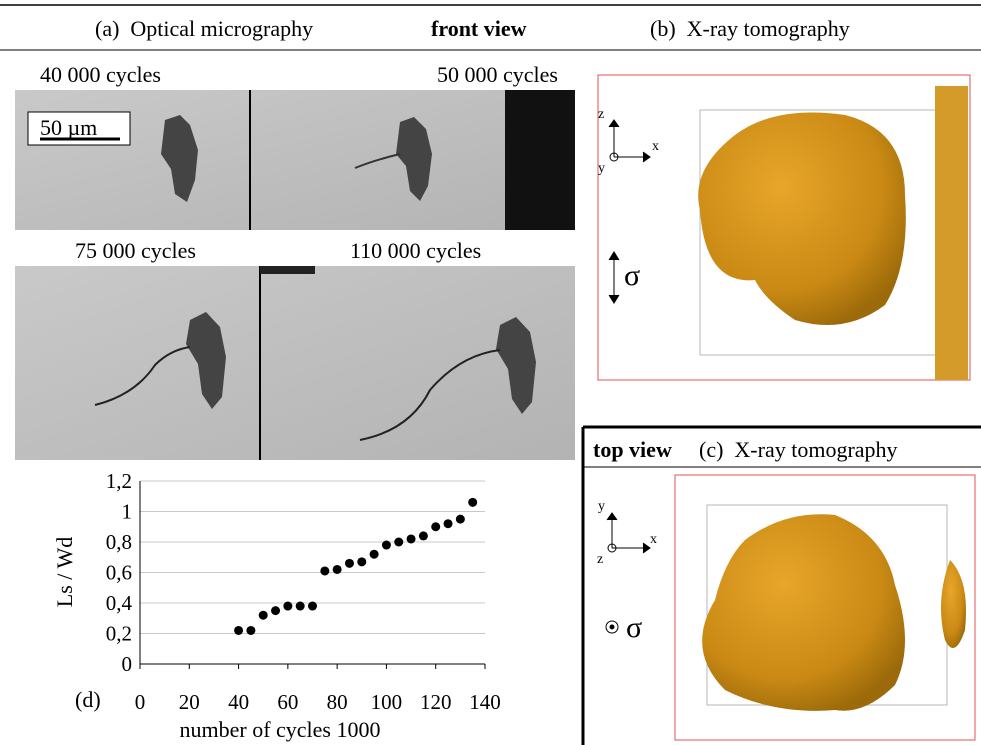 The image size is (981, 745). I want to click on scale-bar: 50 µm, so click(68, 127).